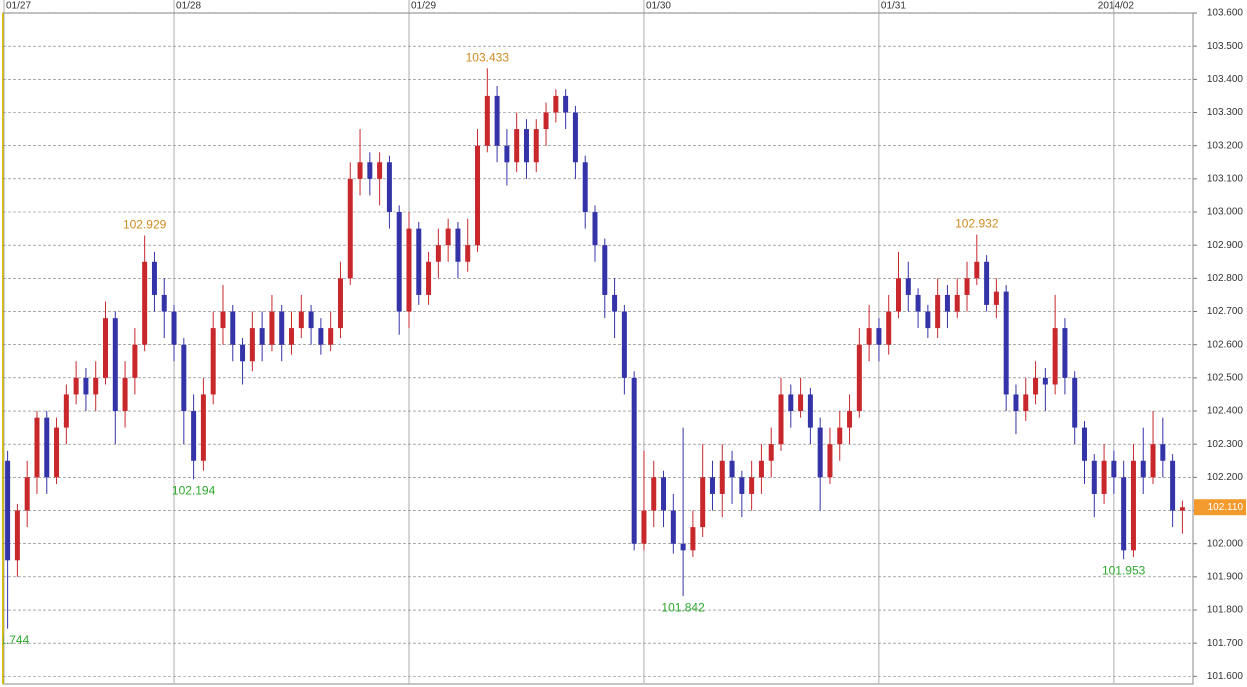 This screenshot has width=1247, height=687. I want to click on last-price-label: 102.110, so click(1226, 507).